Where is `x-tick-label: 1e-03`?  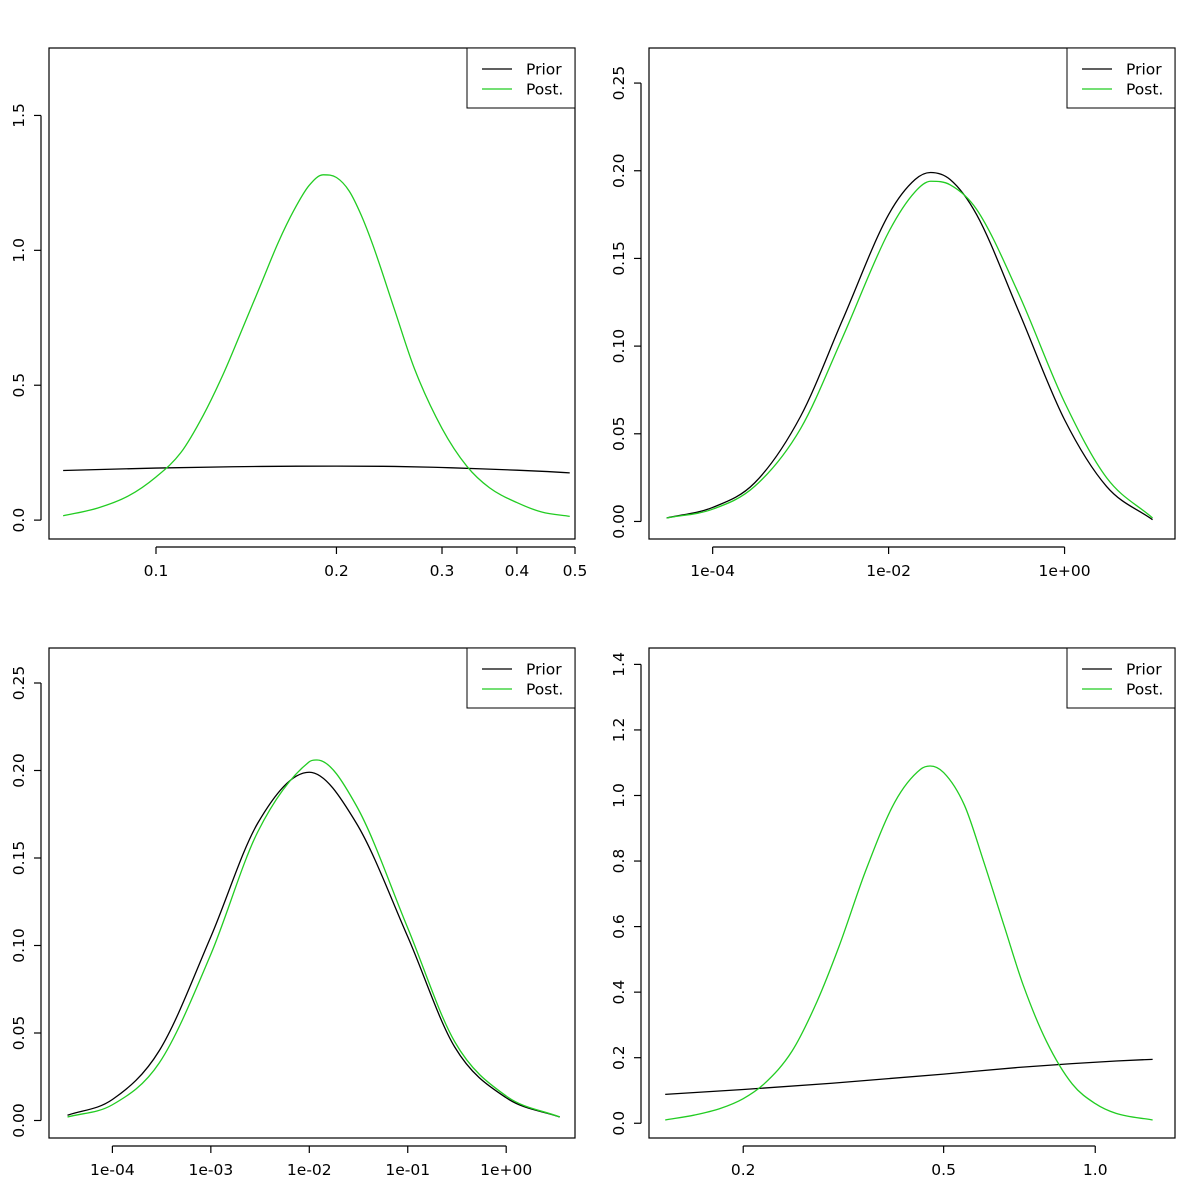 x-tick-label: 1e-03 is located at coordinates (210, 1170).